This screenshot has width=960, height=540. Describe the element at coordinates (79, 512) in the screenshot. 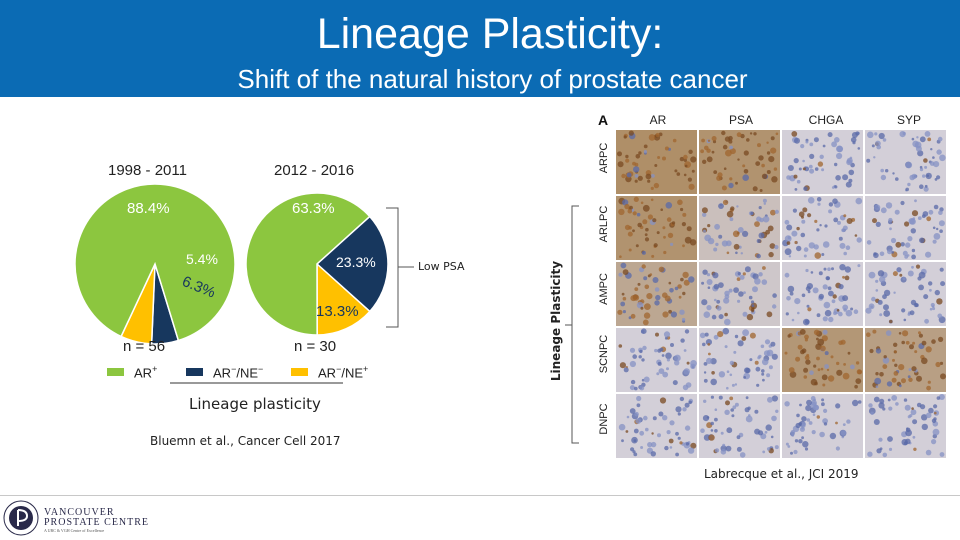

I see `logo-line-1: VANCOUVER` at that location.